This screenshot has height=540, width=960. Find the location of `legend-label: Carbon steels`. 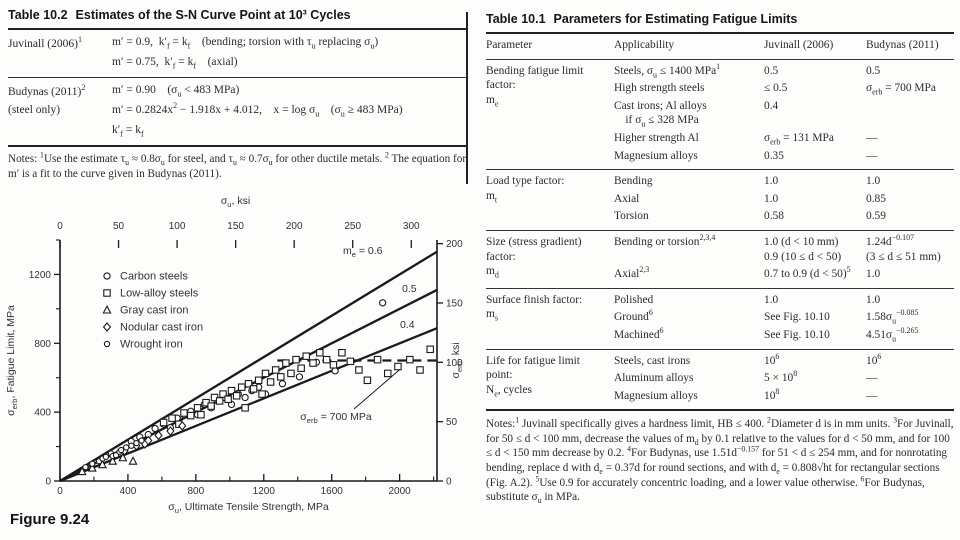

legend-label: Carbon steels is located at coordinates (154, 277).